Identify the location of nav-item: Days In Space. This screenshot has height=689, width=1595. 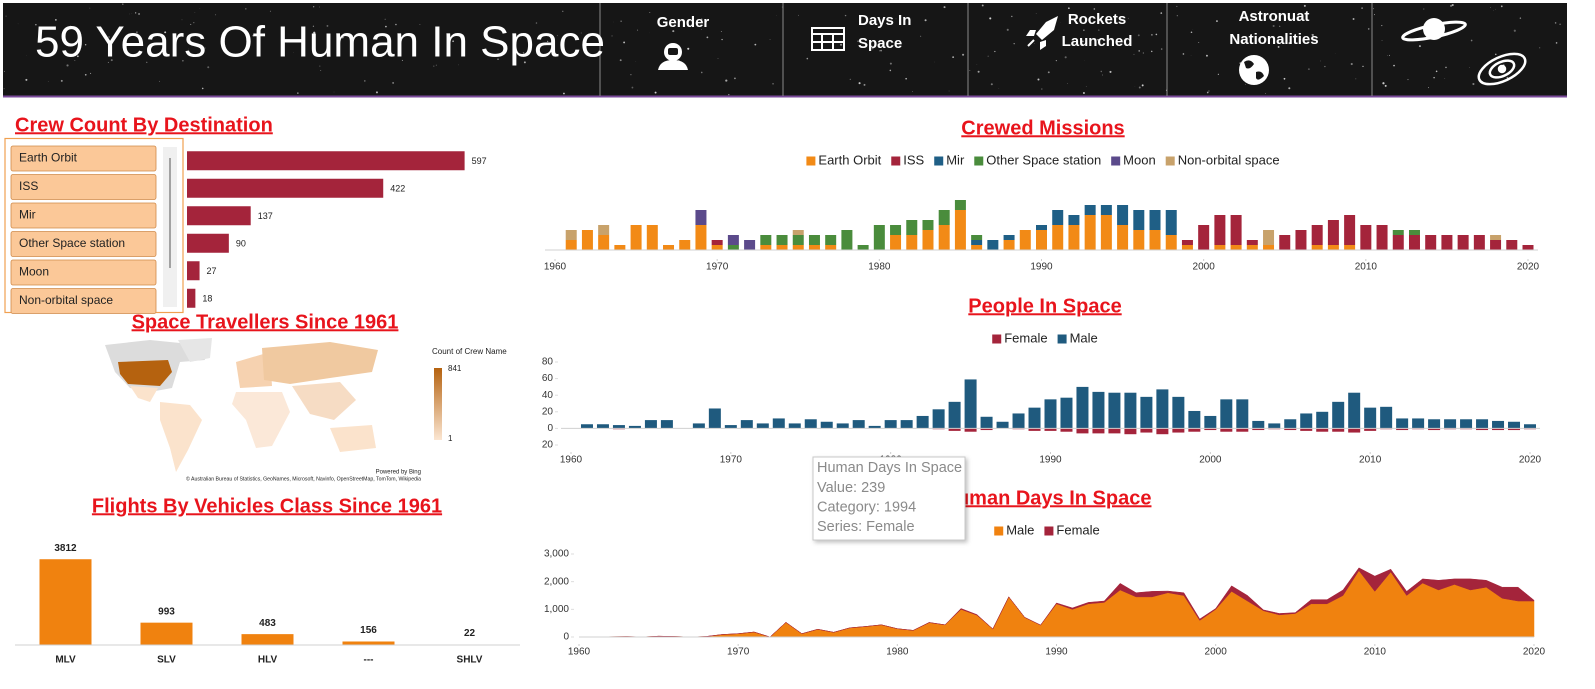
(884, 32).